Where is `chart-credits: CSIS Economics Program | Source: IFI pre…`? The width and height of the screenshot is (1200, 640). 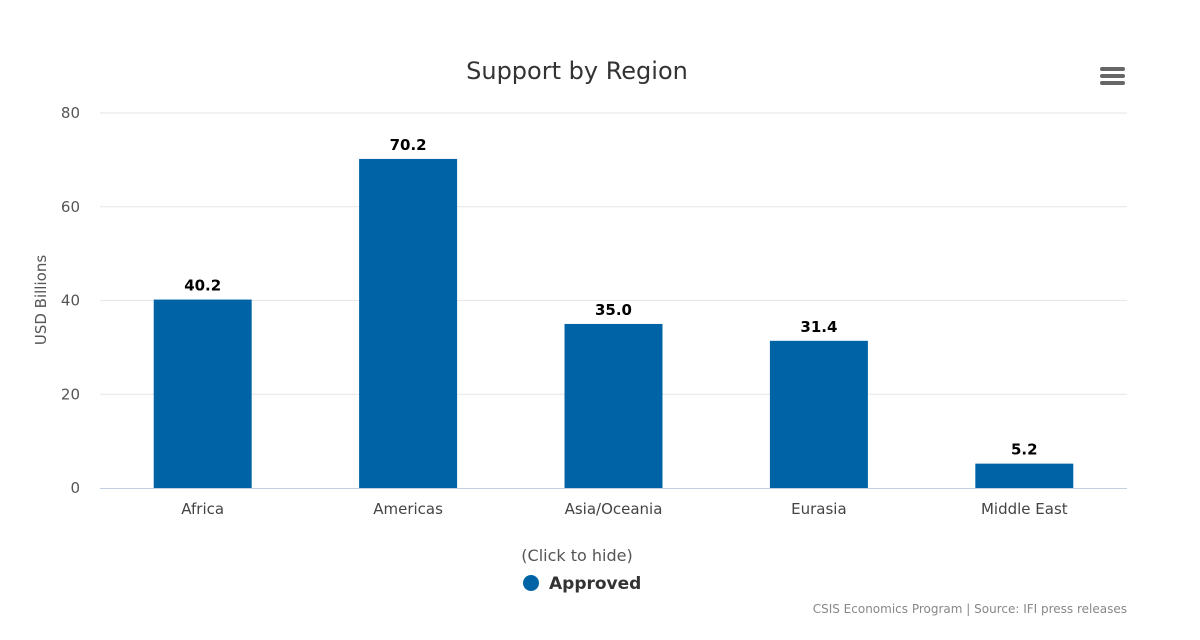
chart-credits: CSIS Economics Program | Source: IFI pre… is located at coordinates (970, 609).